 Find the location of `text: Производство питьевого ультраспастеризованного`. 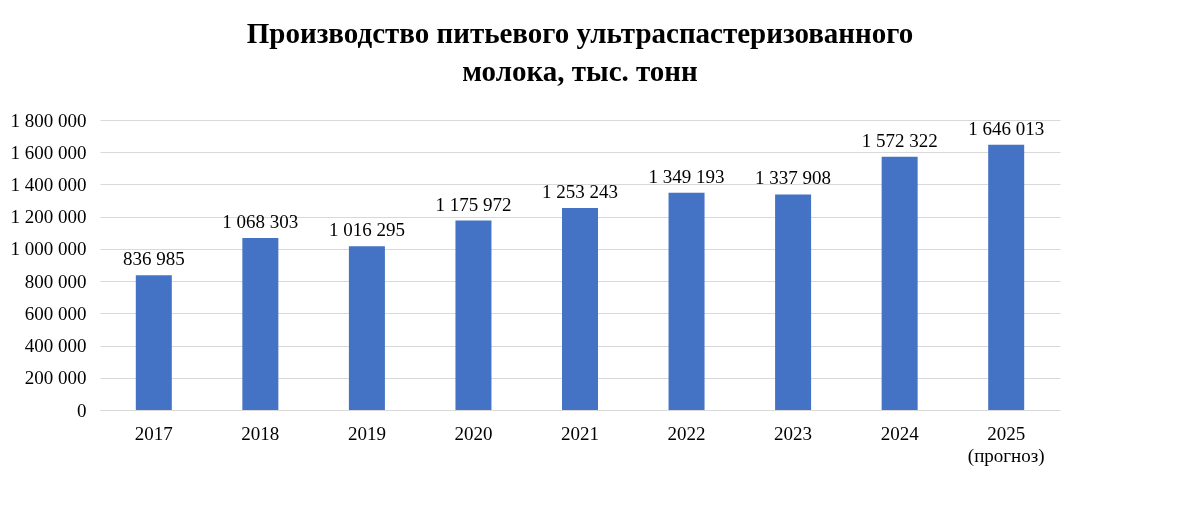

text: Производство питьевого ультраспастеризованного is located at coordinates (580, 33).